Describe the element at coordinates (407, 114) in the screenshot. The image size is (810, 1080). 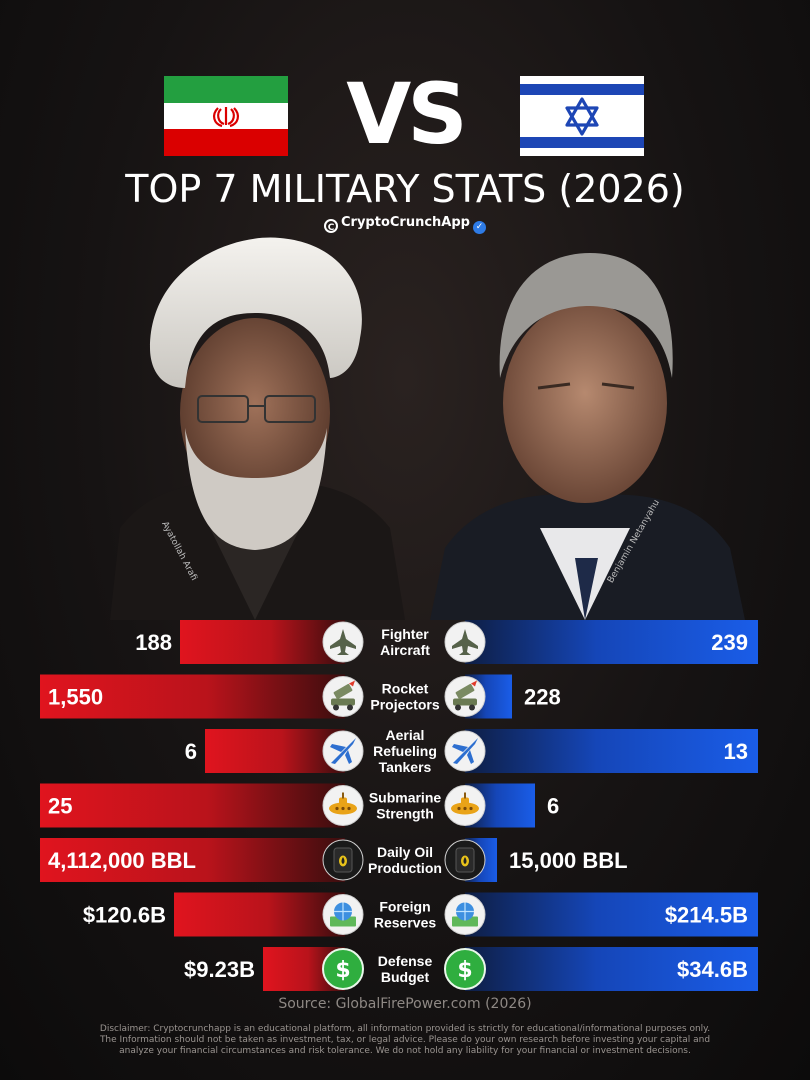
I see `versus-label: VS` at that location.